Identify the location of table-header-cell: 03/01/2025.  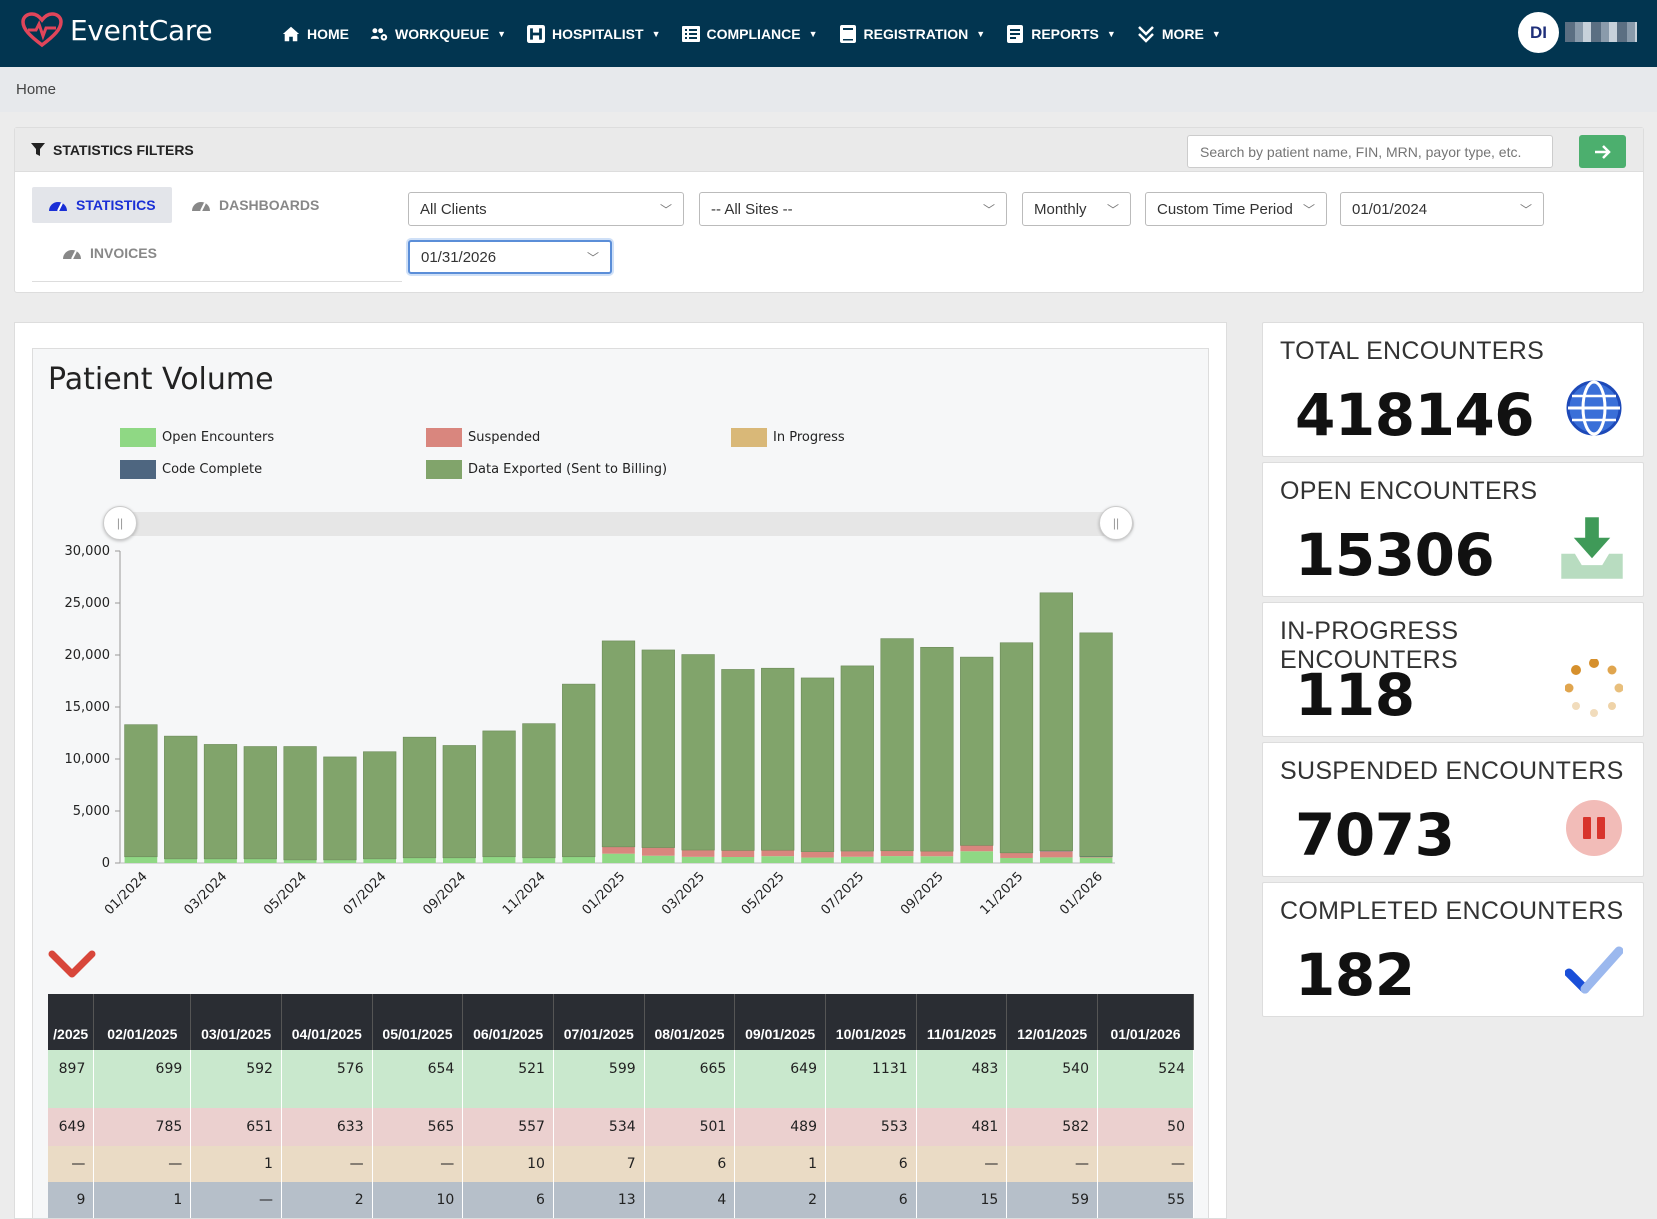
(236, 1022).